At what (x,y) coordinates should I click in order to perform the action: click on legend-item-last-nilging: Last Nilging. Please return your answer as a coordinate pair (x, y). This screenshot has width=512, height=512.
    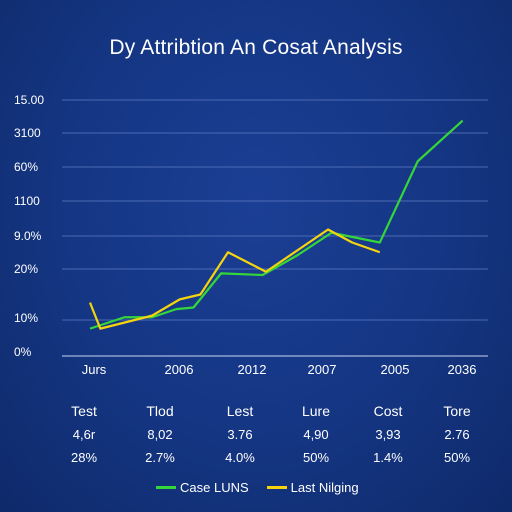
    Looking at the image, I should click on (312, 487).